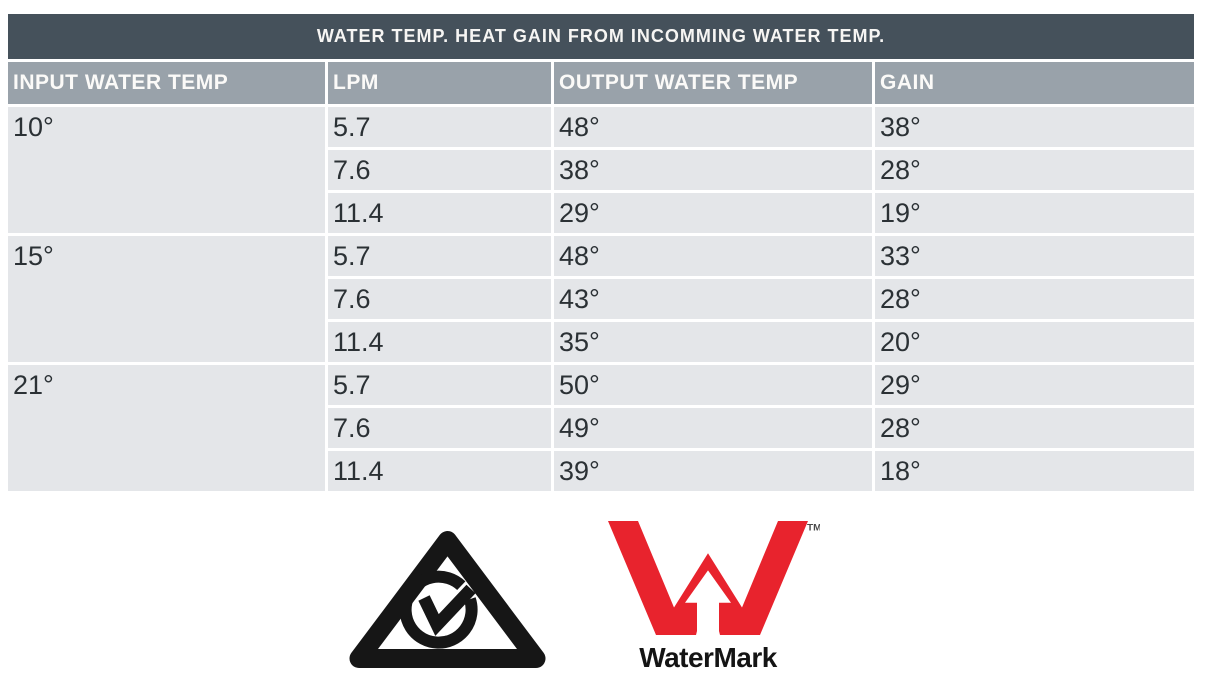  What do you see at coordinates (713, 83) in the screenshot?
I see `col-header-output-water-temp: OUTPUT WATER TEMP` at bounding box center [713, 83].